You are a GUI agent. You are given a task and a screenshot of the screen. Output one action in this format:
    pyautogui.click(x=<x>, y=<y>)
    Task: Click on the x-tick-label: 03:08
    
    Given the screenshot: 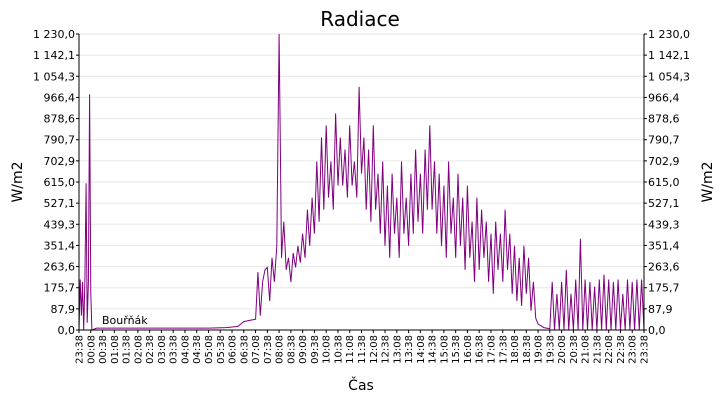 What is the action you would take?
    pyautogui.click(x=162, y=349)
    